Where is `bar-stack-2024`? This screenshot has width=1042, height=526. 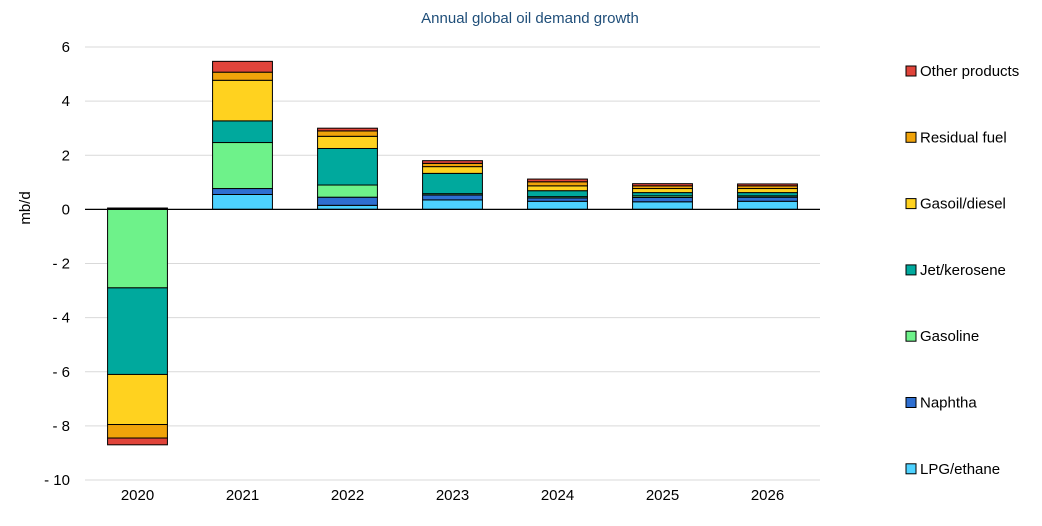
bar-stack-2024 is located at coordinates (557, 194).